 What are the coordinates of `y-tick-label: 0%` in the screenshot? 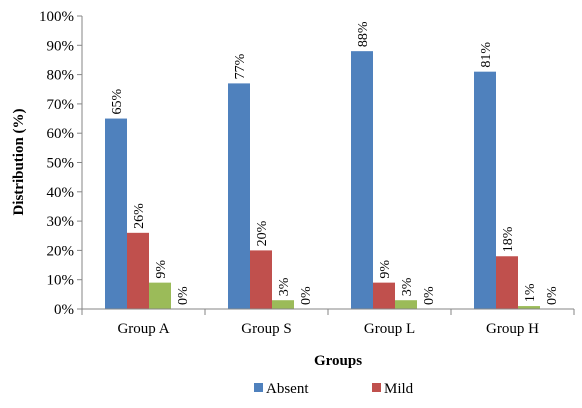 It's located at (64, 310).